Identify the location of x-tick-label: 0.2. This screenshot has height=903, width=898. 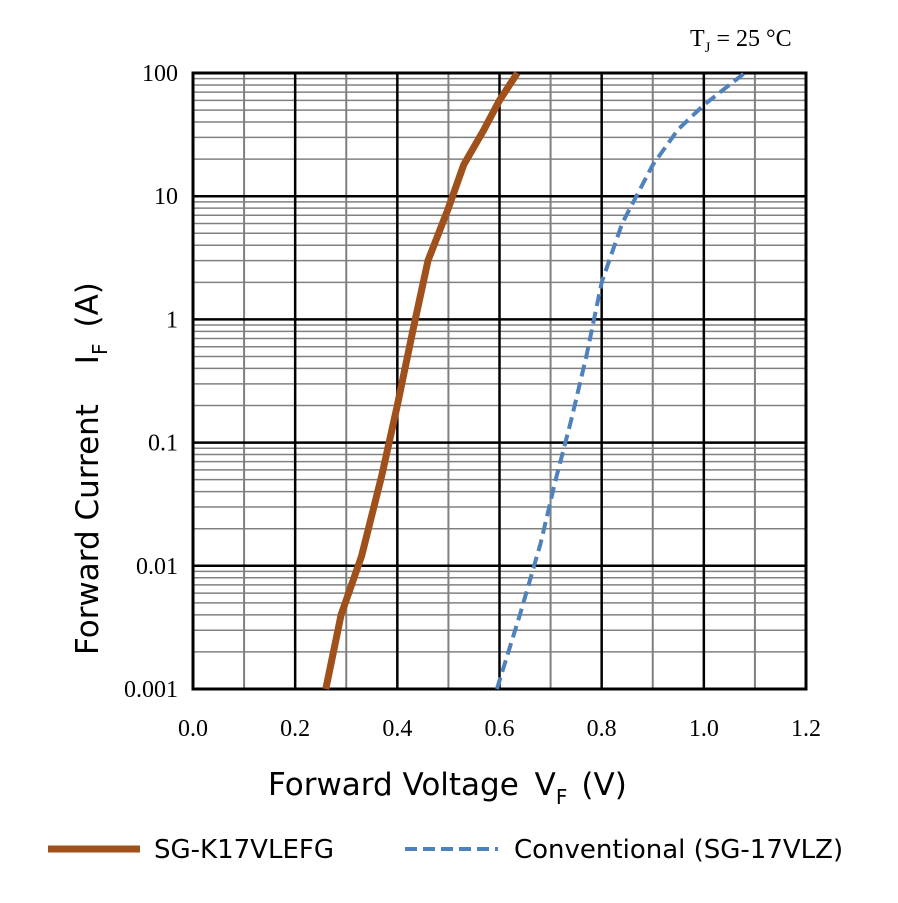
(295, 729).